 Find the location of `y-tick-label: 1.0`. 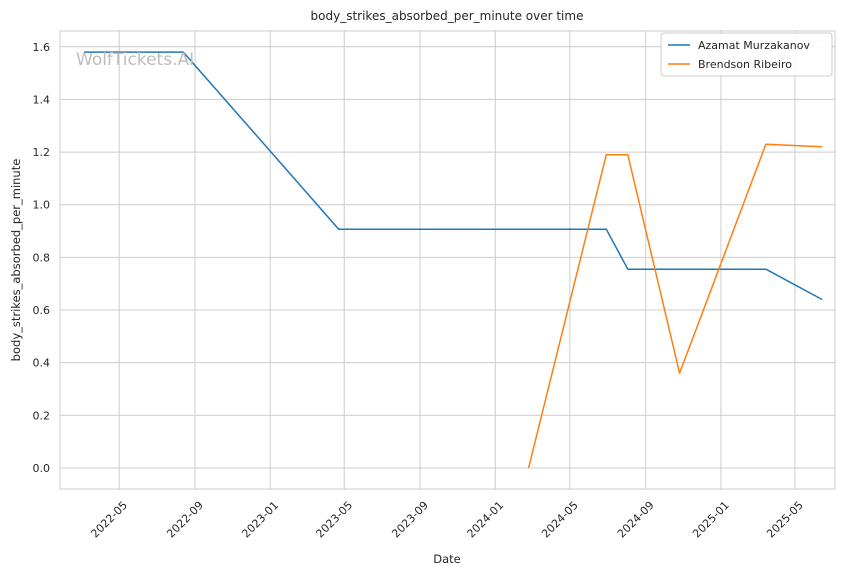

y-tick-label: 1.0 is located at coordinates (42, 205).